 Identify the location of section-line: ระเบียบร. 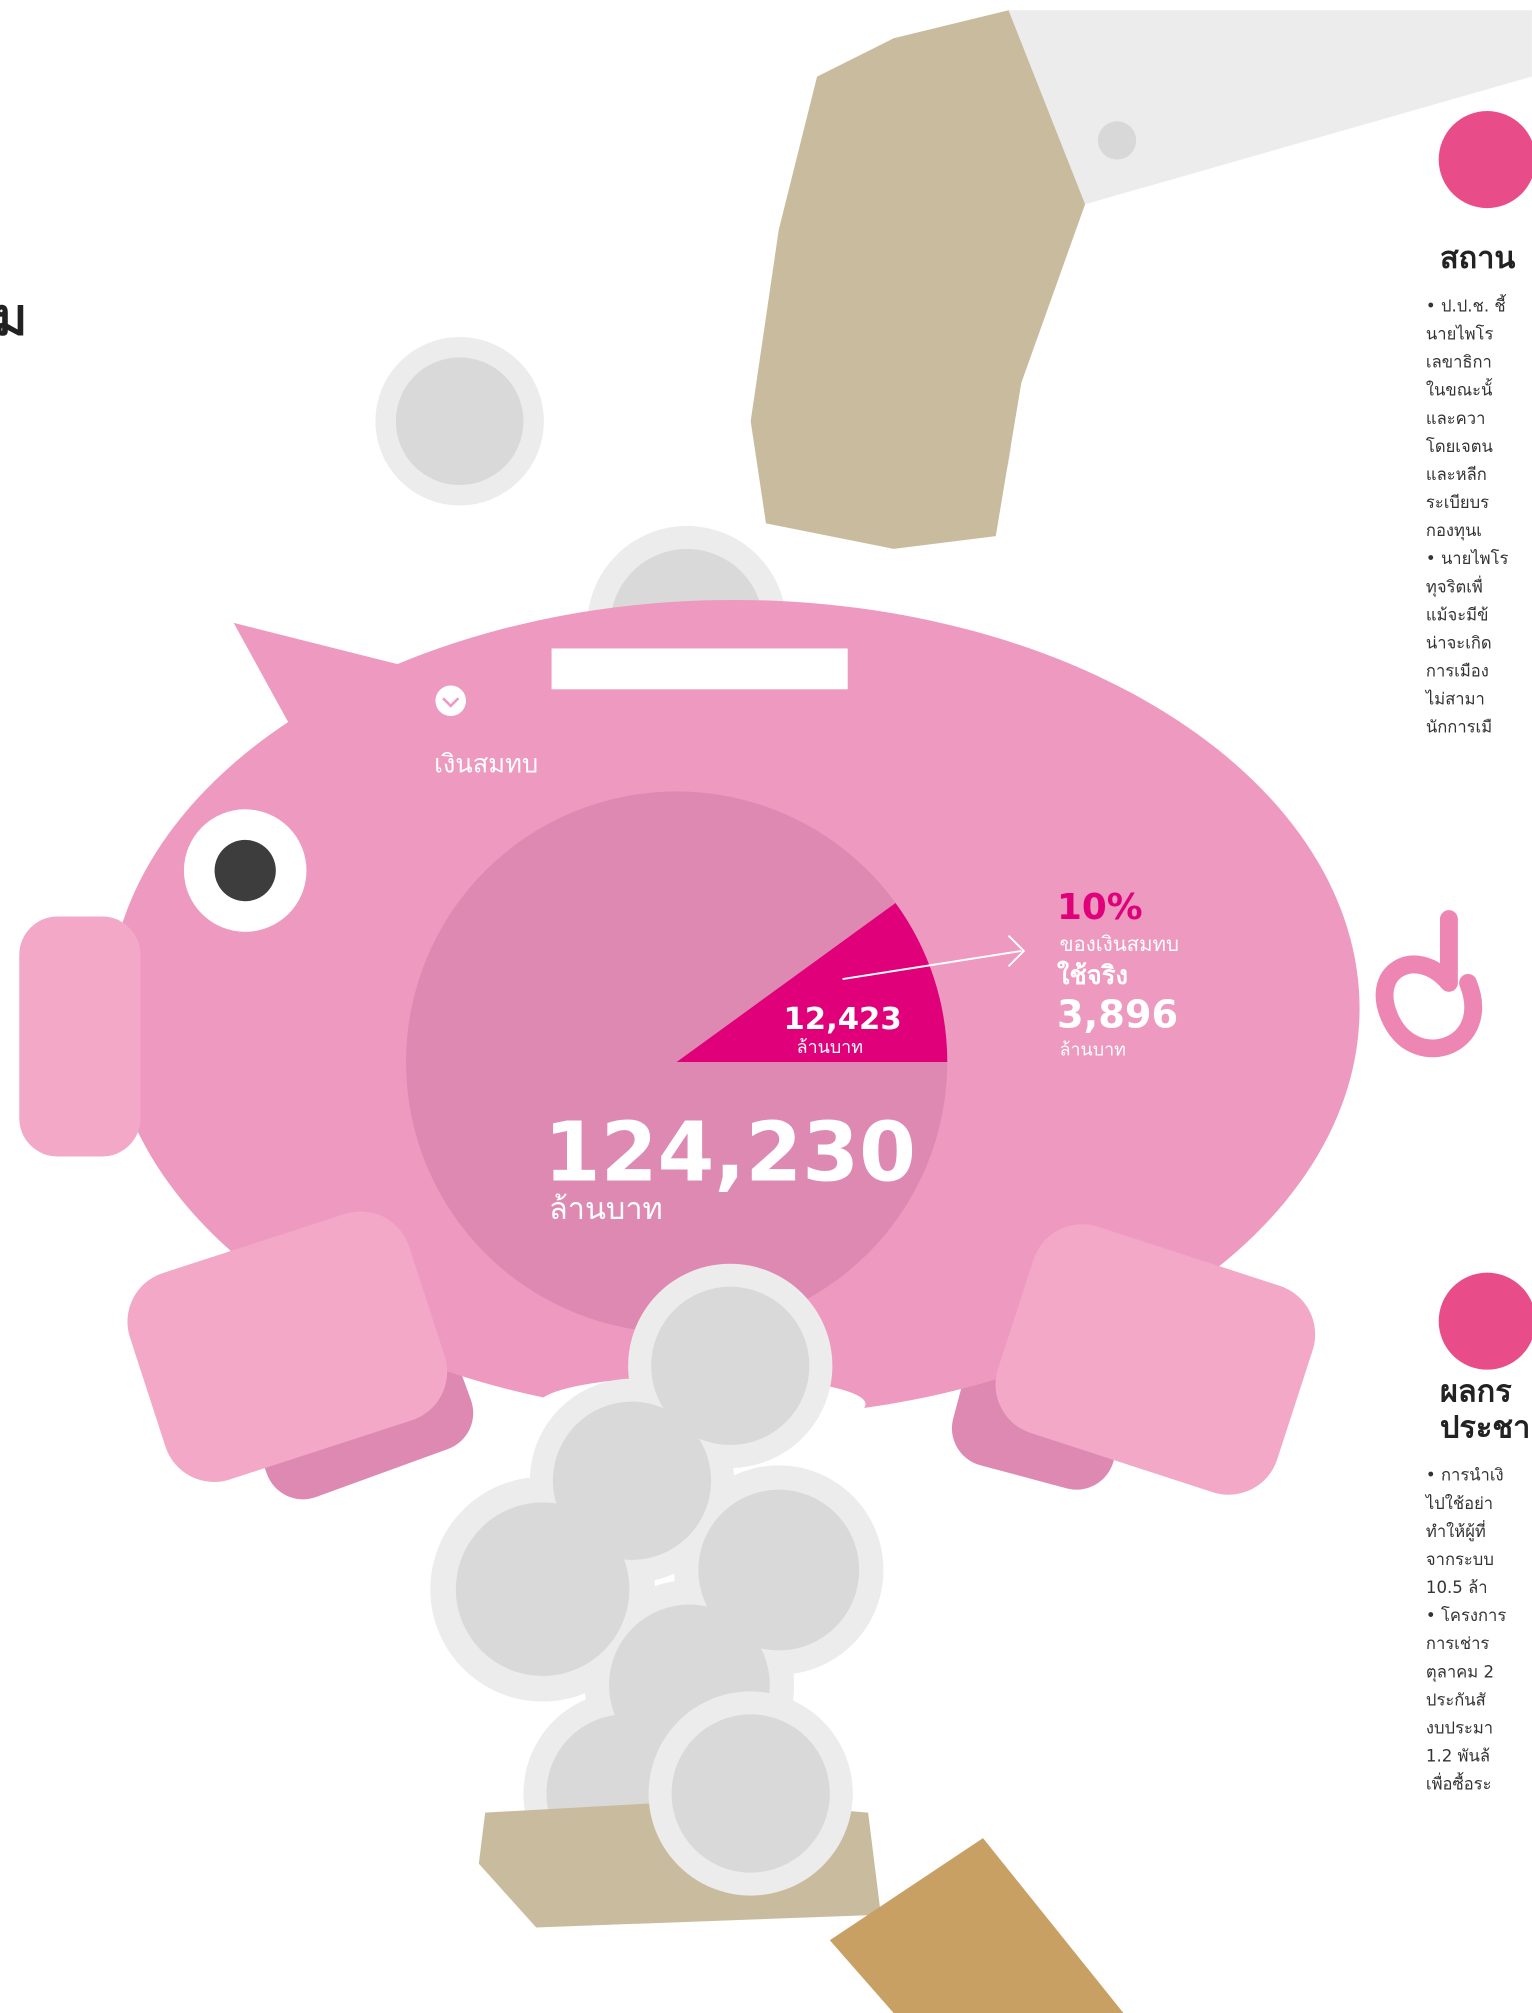
(1457, 502).